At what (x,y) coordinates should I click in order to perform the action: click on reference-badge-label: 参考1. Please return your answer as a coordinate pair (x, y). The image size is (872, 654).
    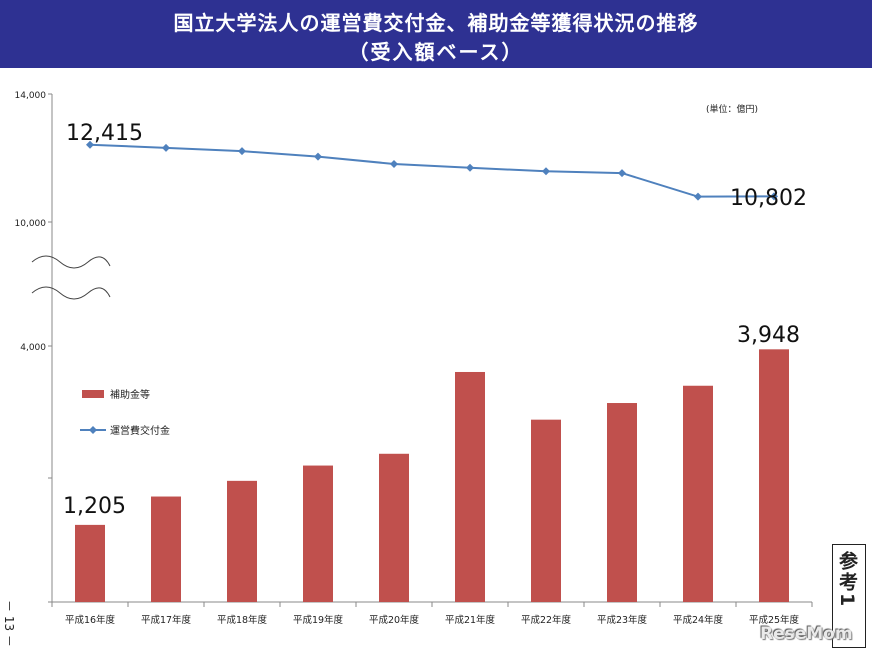
    Looking at the image, I should click on (847, 580).